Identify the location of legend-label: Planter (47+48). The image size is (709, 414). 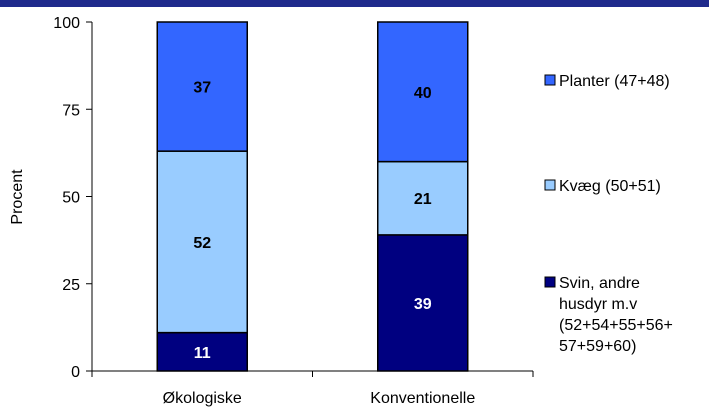
(614, 81).